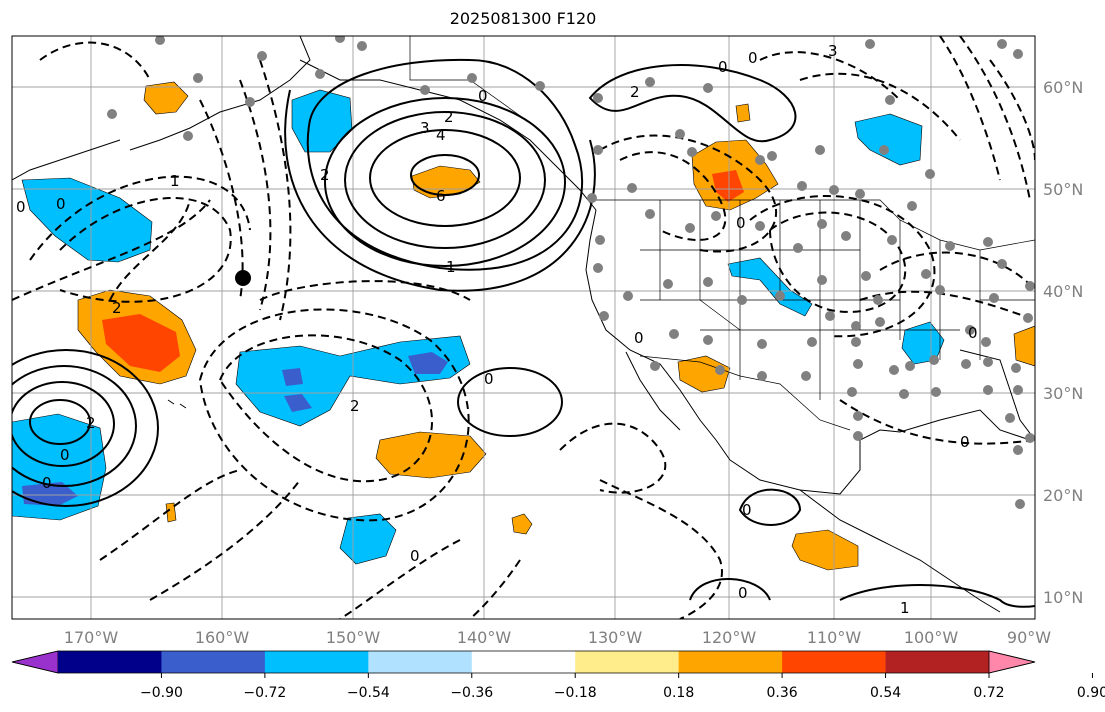  What do you see at coordinates (834, 637) in the screenshot?
I see `lon-label: 110°W` at bounding box center [834, 637].